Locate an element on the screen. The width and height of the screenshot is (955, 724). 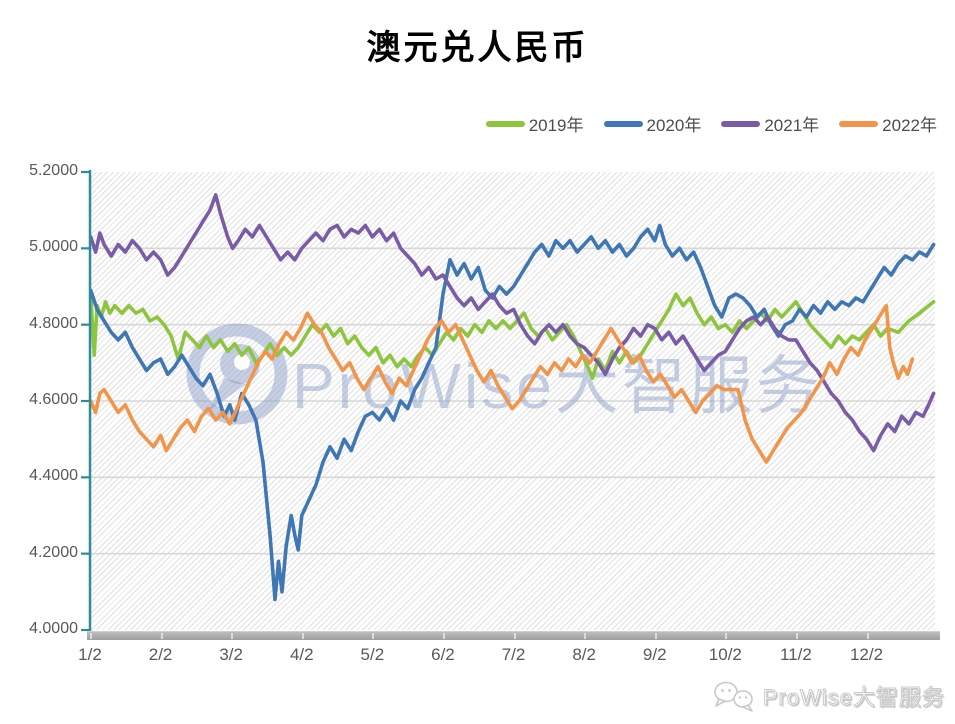
legend-item-2019: 2019年 is located at coordinates (534, 123).